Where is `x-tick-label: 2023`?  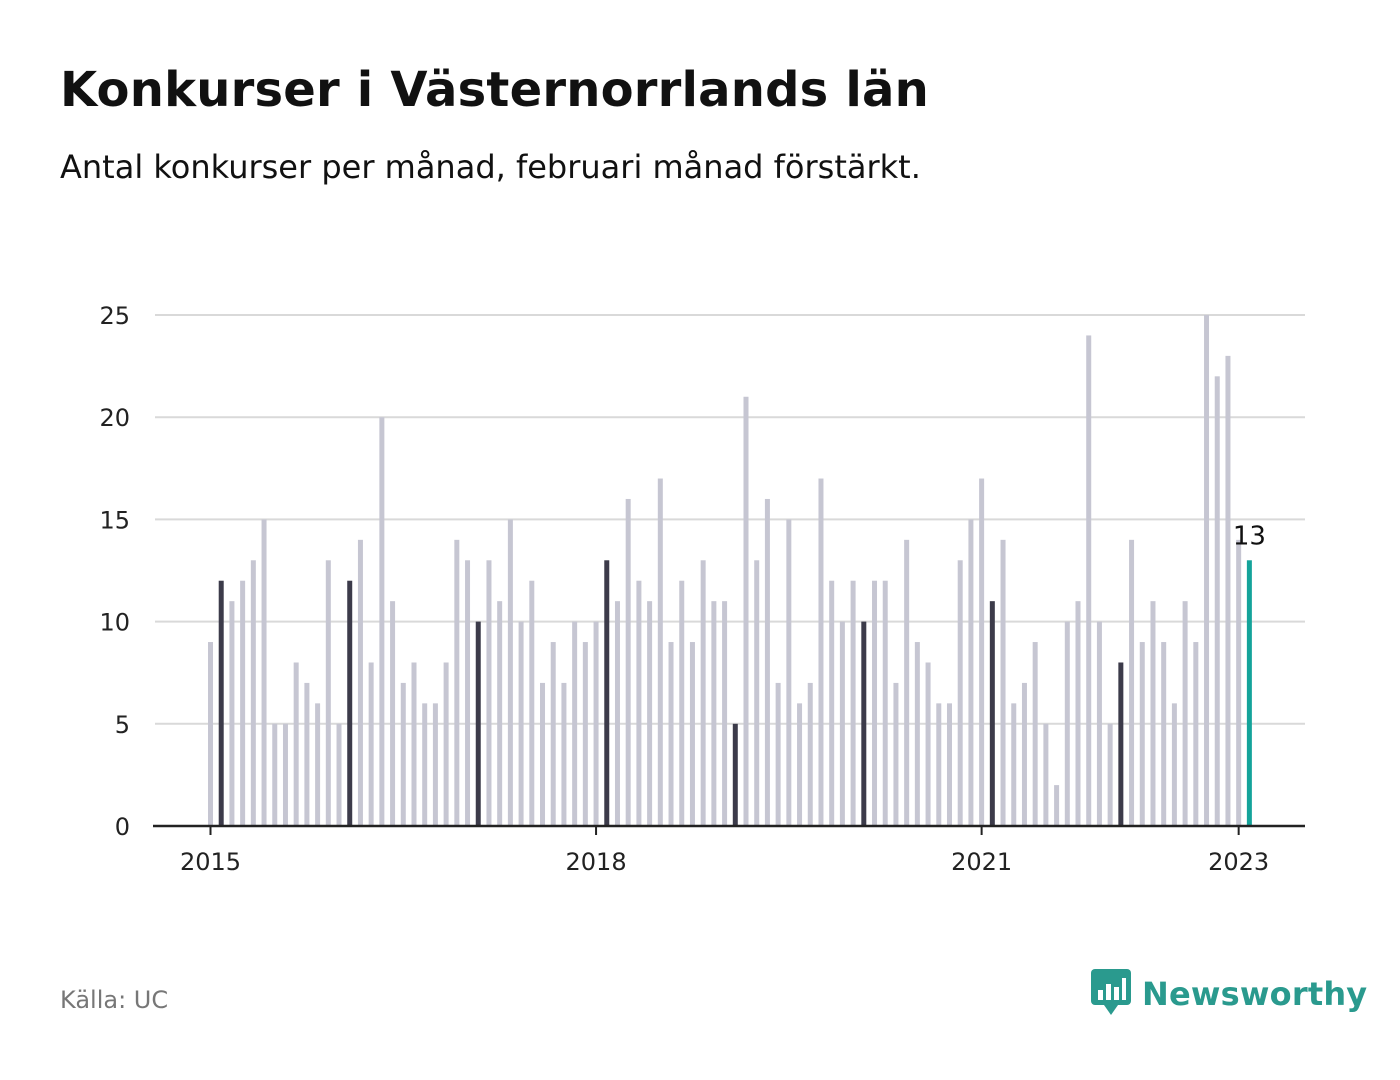
x-tick-label: 2023 is located at coordinates (1238, 862).